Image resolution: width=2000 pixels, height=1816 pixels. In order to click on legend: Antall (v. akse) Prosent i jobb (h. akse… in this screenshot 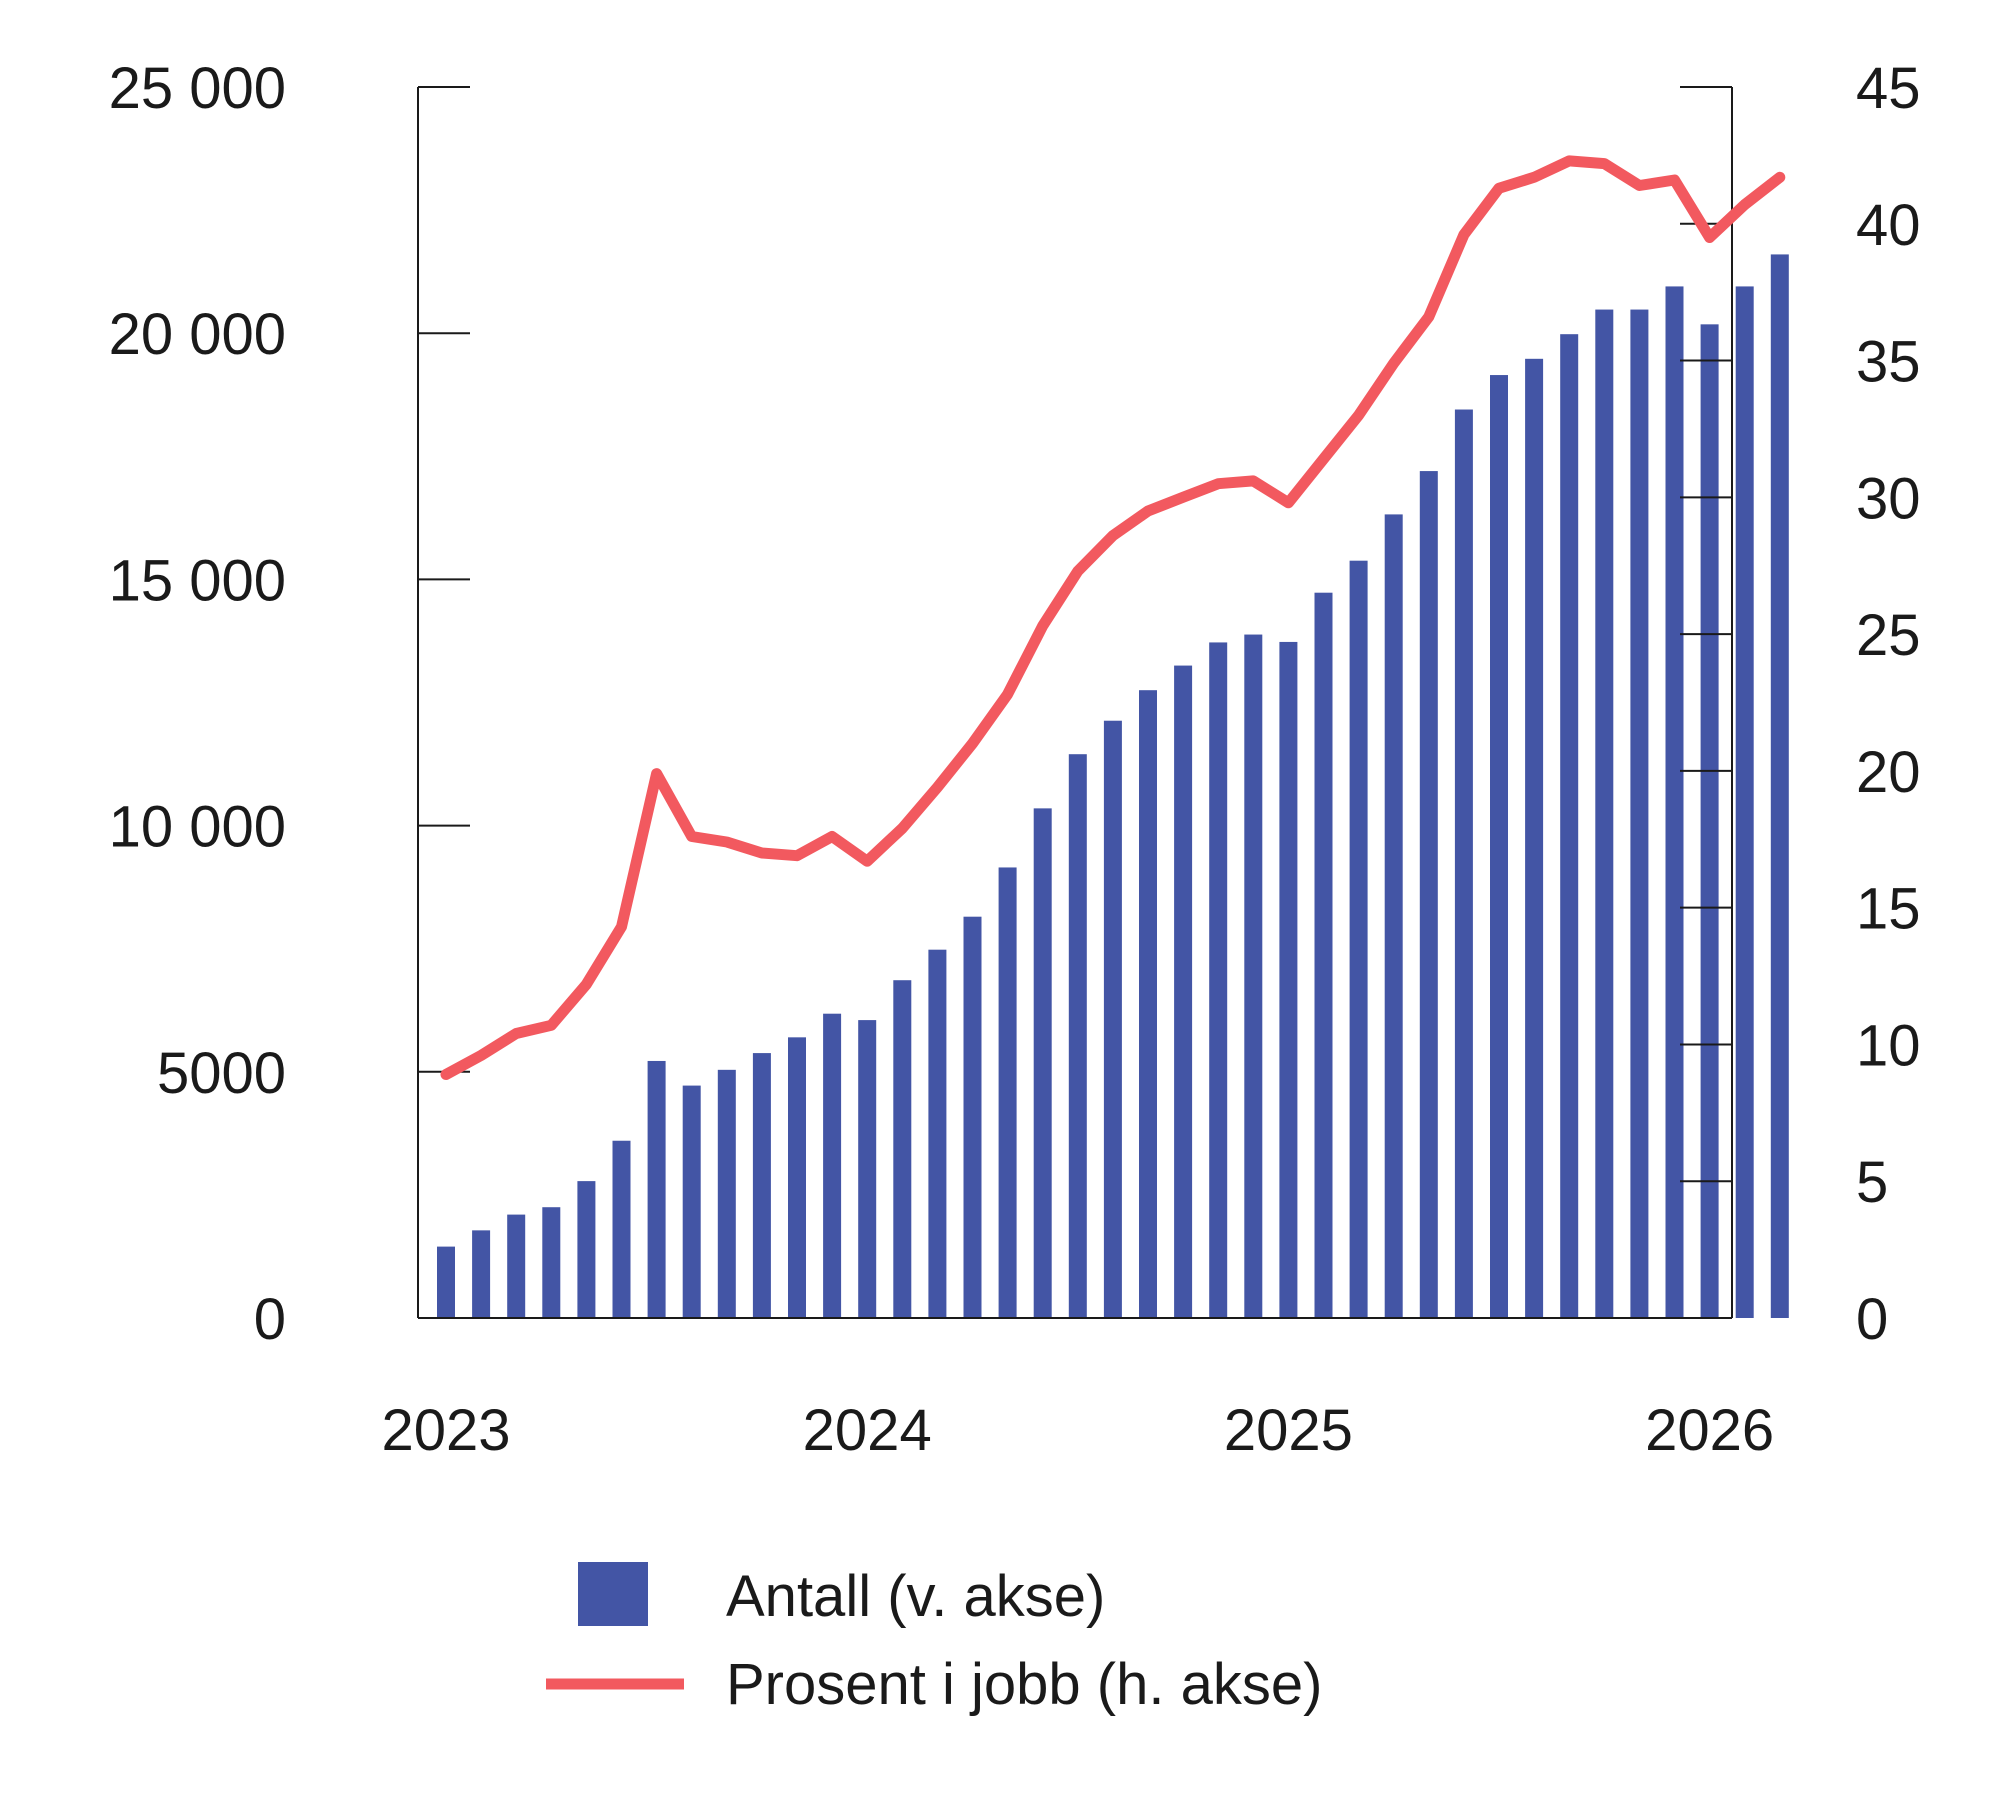, I will do `click(934, 1639)`.